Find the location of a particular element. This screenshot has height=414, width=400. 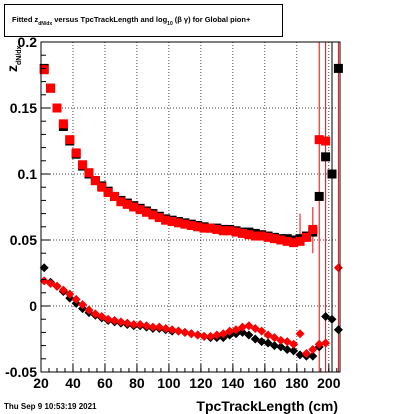

x-tick-label: 40 is located at coordinates (73, 383).